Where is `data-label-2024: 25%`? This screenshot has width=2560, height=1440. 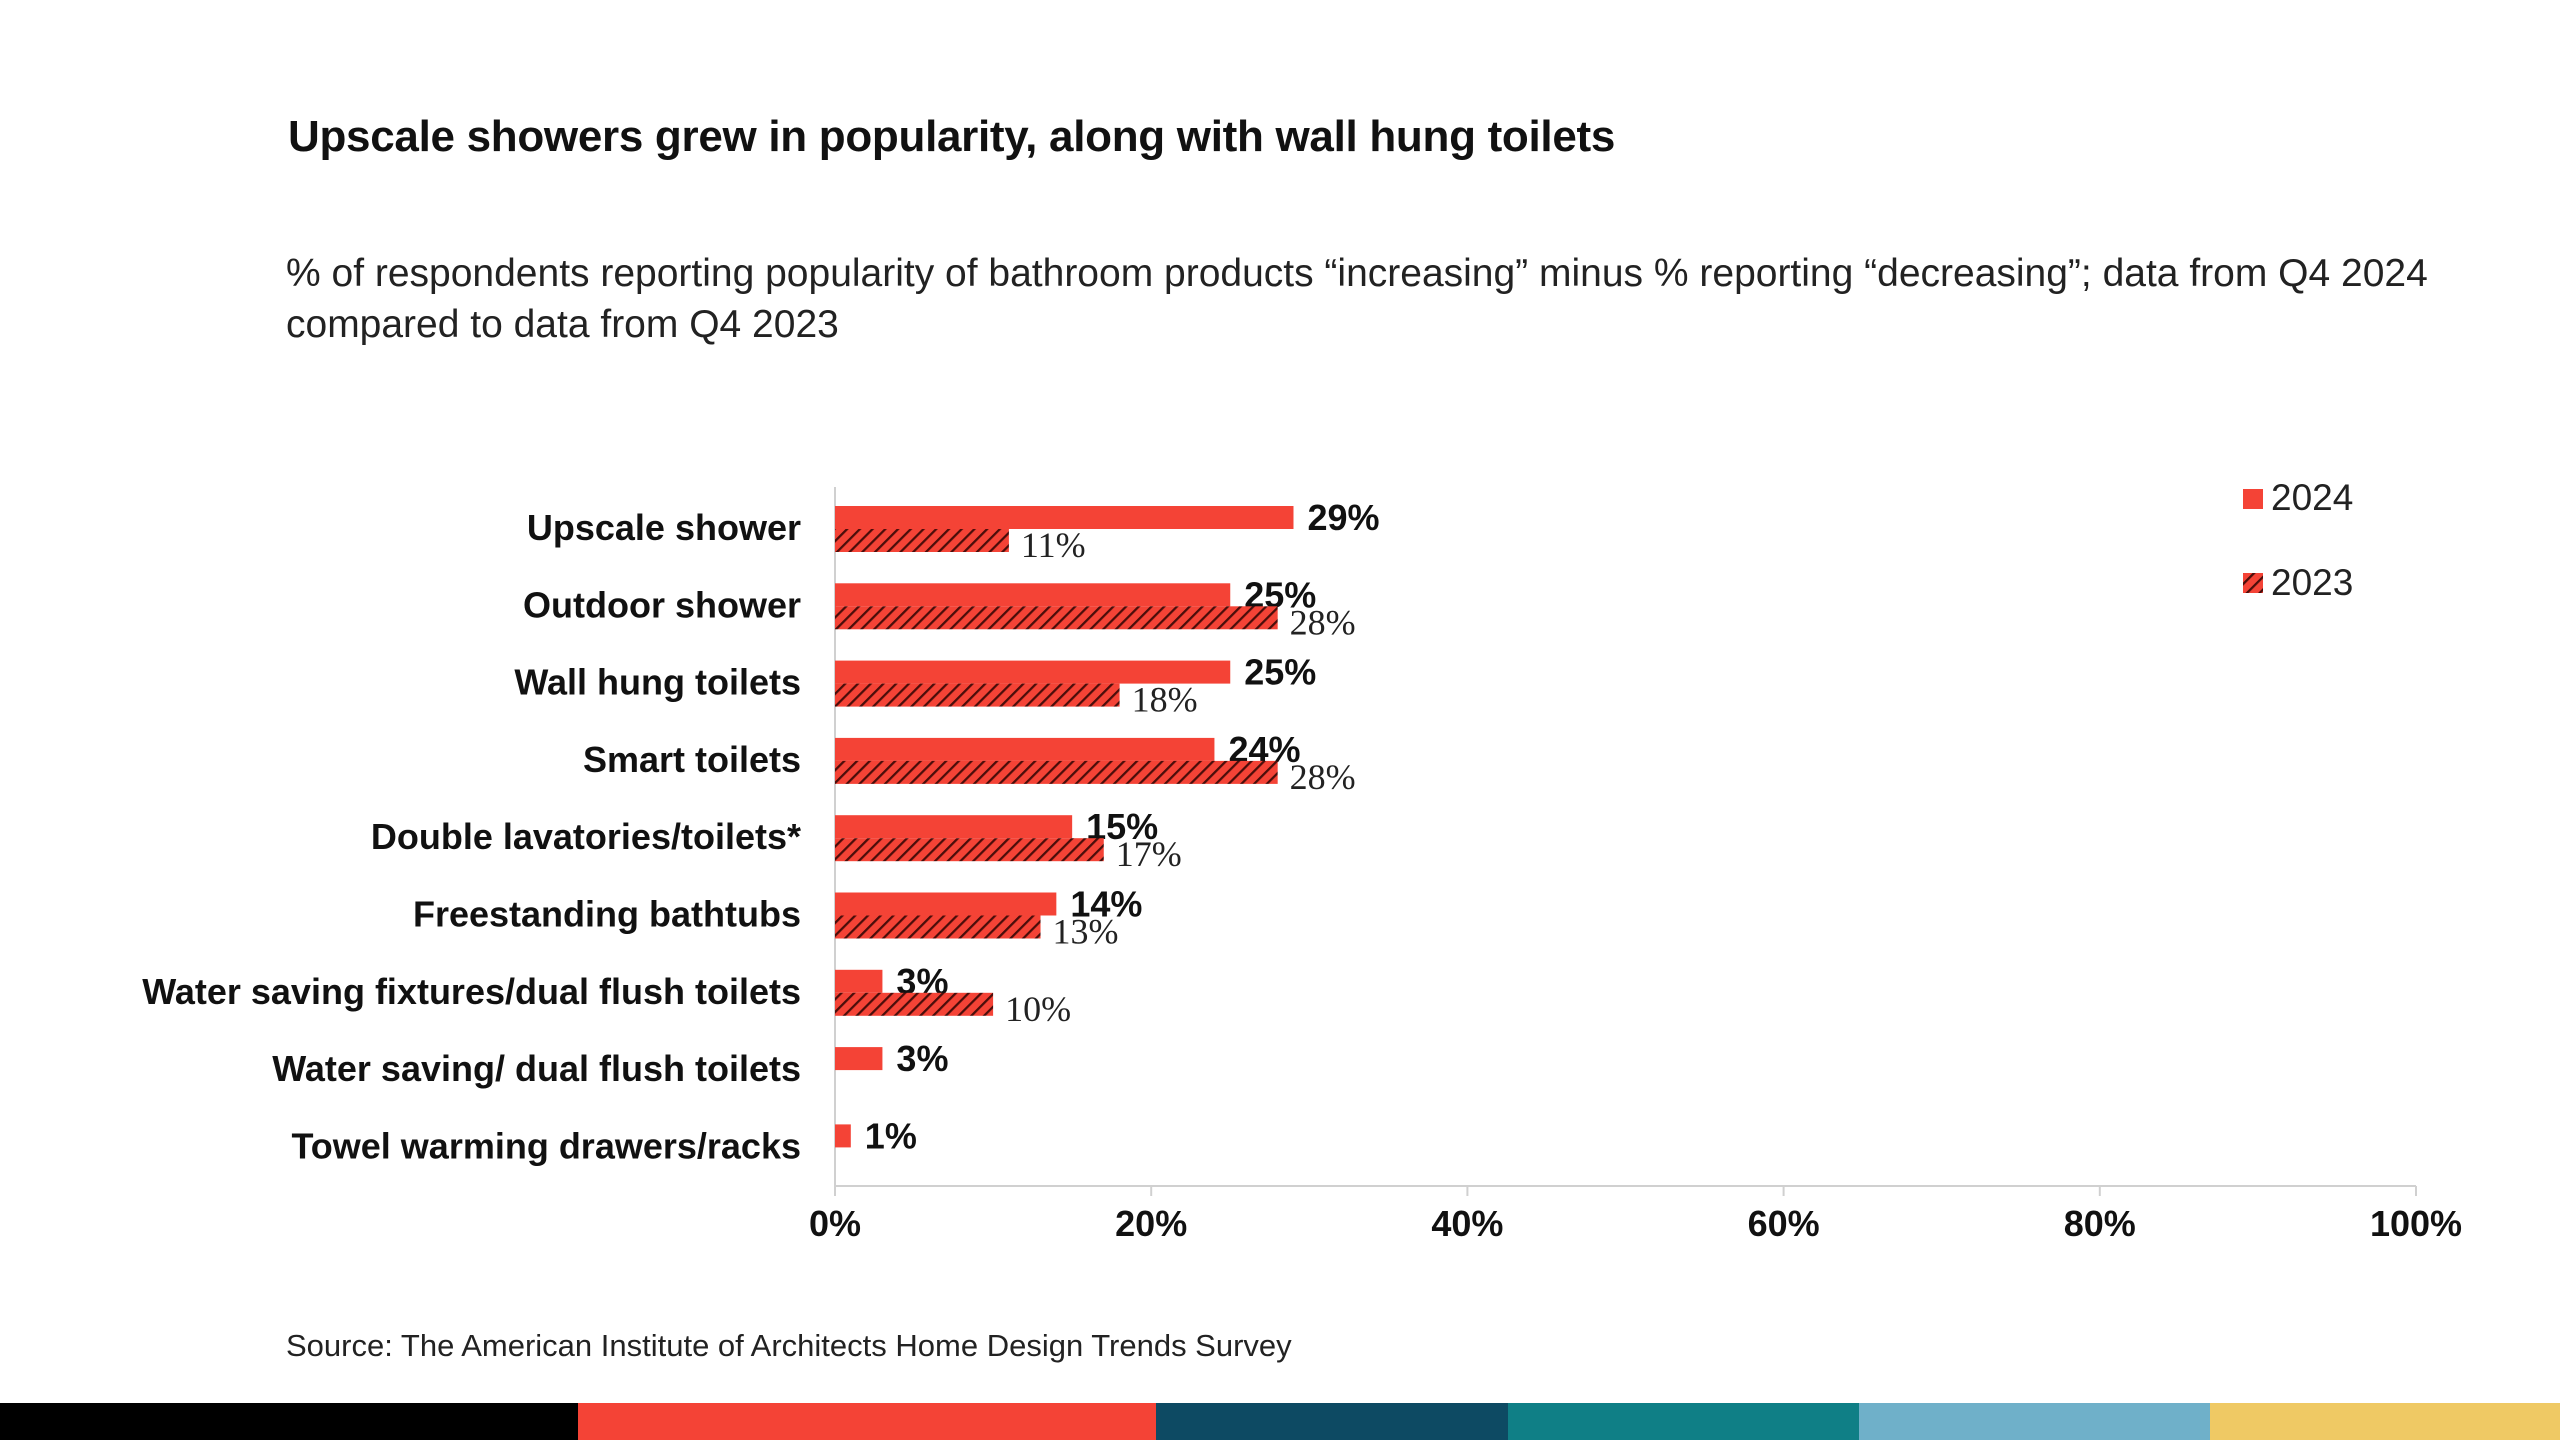
data-label-2024: 25% is located at coordinates (1280, 672).